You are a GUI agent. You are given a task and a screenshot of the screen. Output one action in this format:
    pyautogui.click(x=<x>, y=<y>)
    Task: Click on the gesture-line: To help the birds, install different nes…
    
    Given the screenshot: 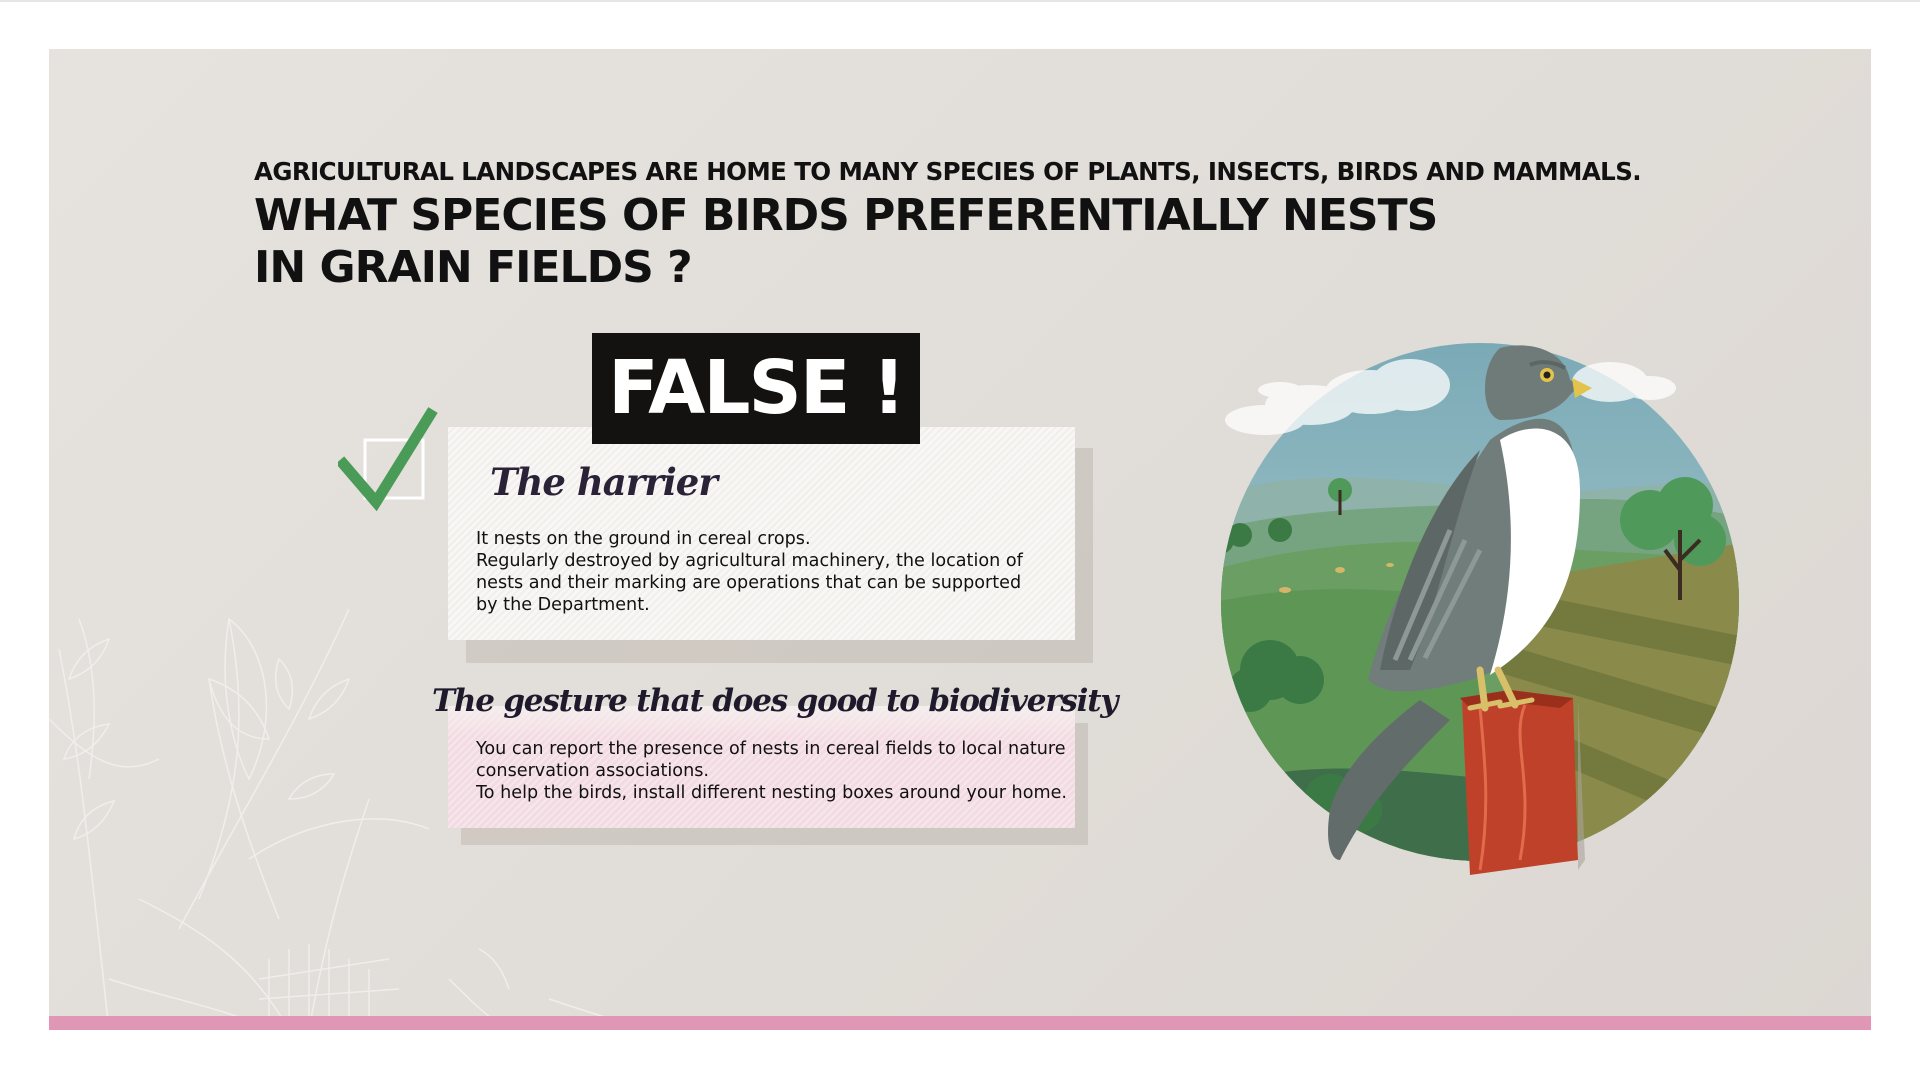 What is the action you would take?
    pyautogui.click(x=772, y=793)
    